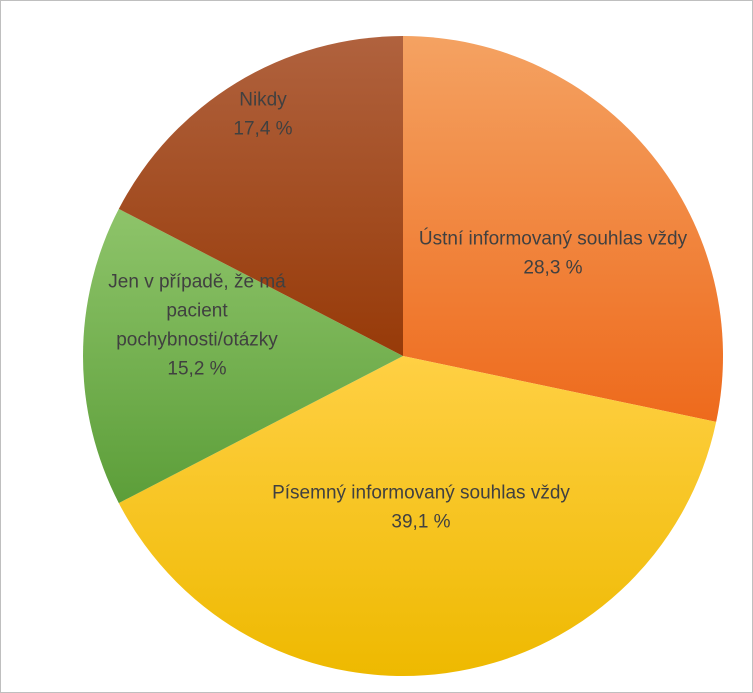 This screenshot has width=753, height=693. I want to click on slice-label-line: Písemný informovaný souhlas vždy, so click(421, 493).